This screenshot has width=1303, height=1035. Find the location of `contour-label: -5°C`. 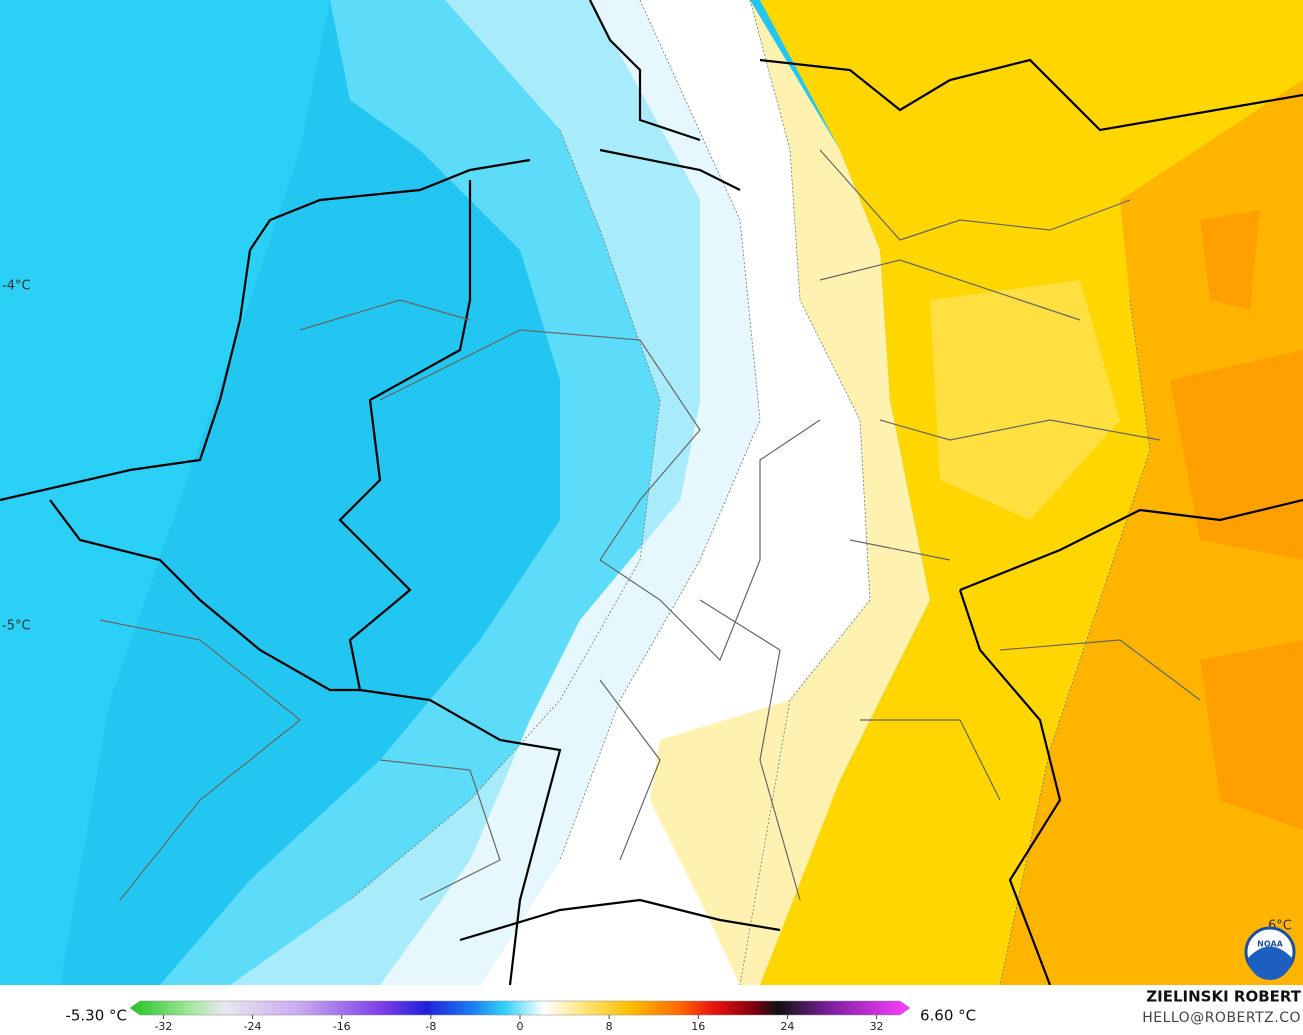

contour-label: -5°C is located at coordinates (16, 626).